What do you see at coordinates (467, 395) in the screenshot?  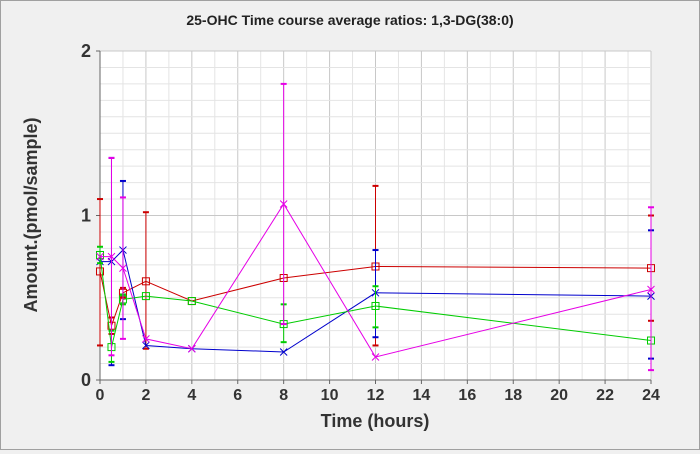 I see `x-tick-label: 16` at bounding box center [467, 395].